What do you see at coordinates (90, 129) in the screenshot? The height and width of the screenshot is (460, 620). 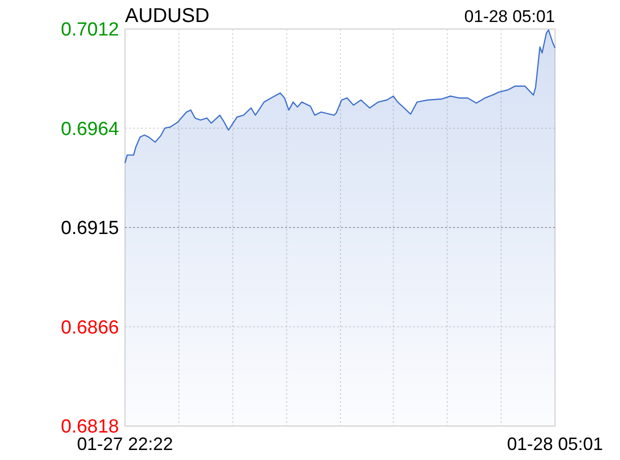 I see `y-tick-label: 0.6964` at bounding box center [90, 129].